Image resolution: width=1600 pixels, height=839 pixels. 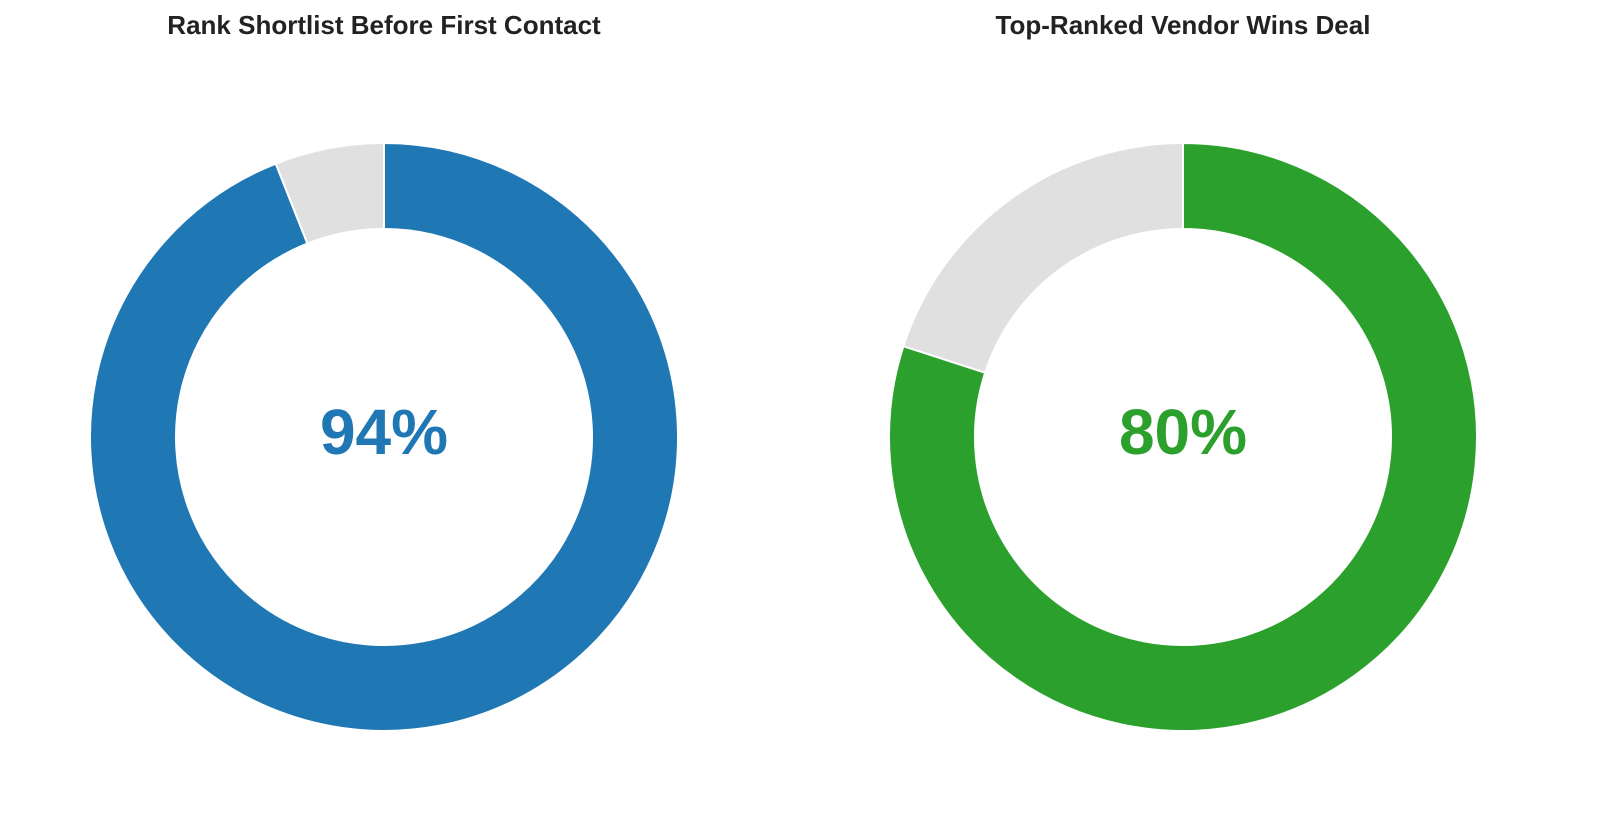 I want to click on center-label: 94%, so click(x=384, y=432).